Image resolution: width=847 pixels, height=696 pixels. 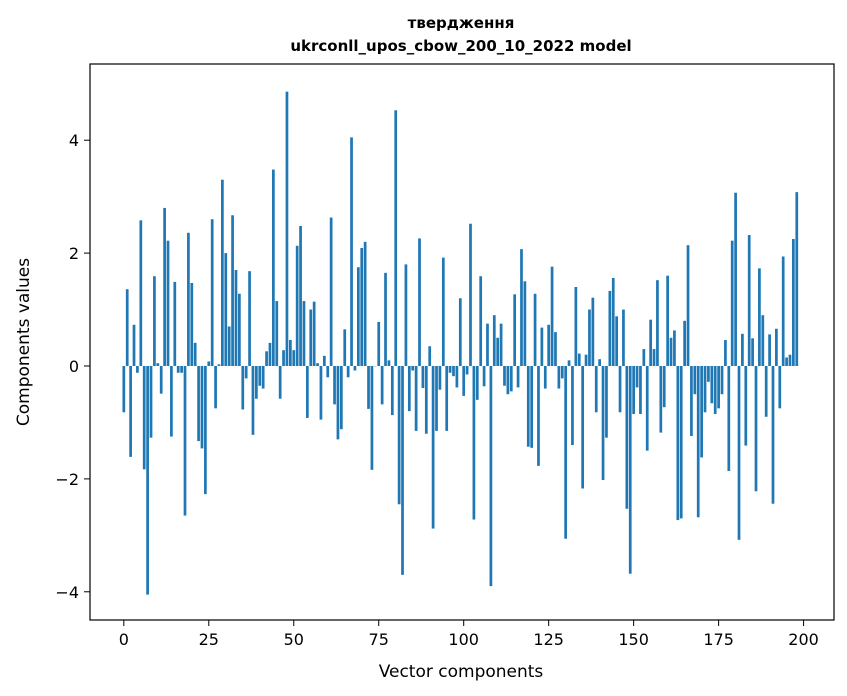 What do you see at coordinates (463, 639) in the screenshot?
I see `x-tick-label: 100` at bounding box center [463, 639].